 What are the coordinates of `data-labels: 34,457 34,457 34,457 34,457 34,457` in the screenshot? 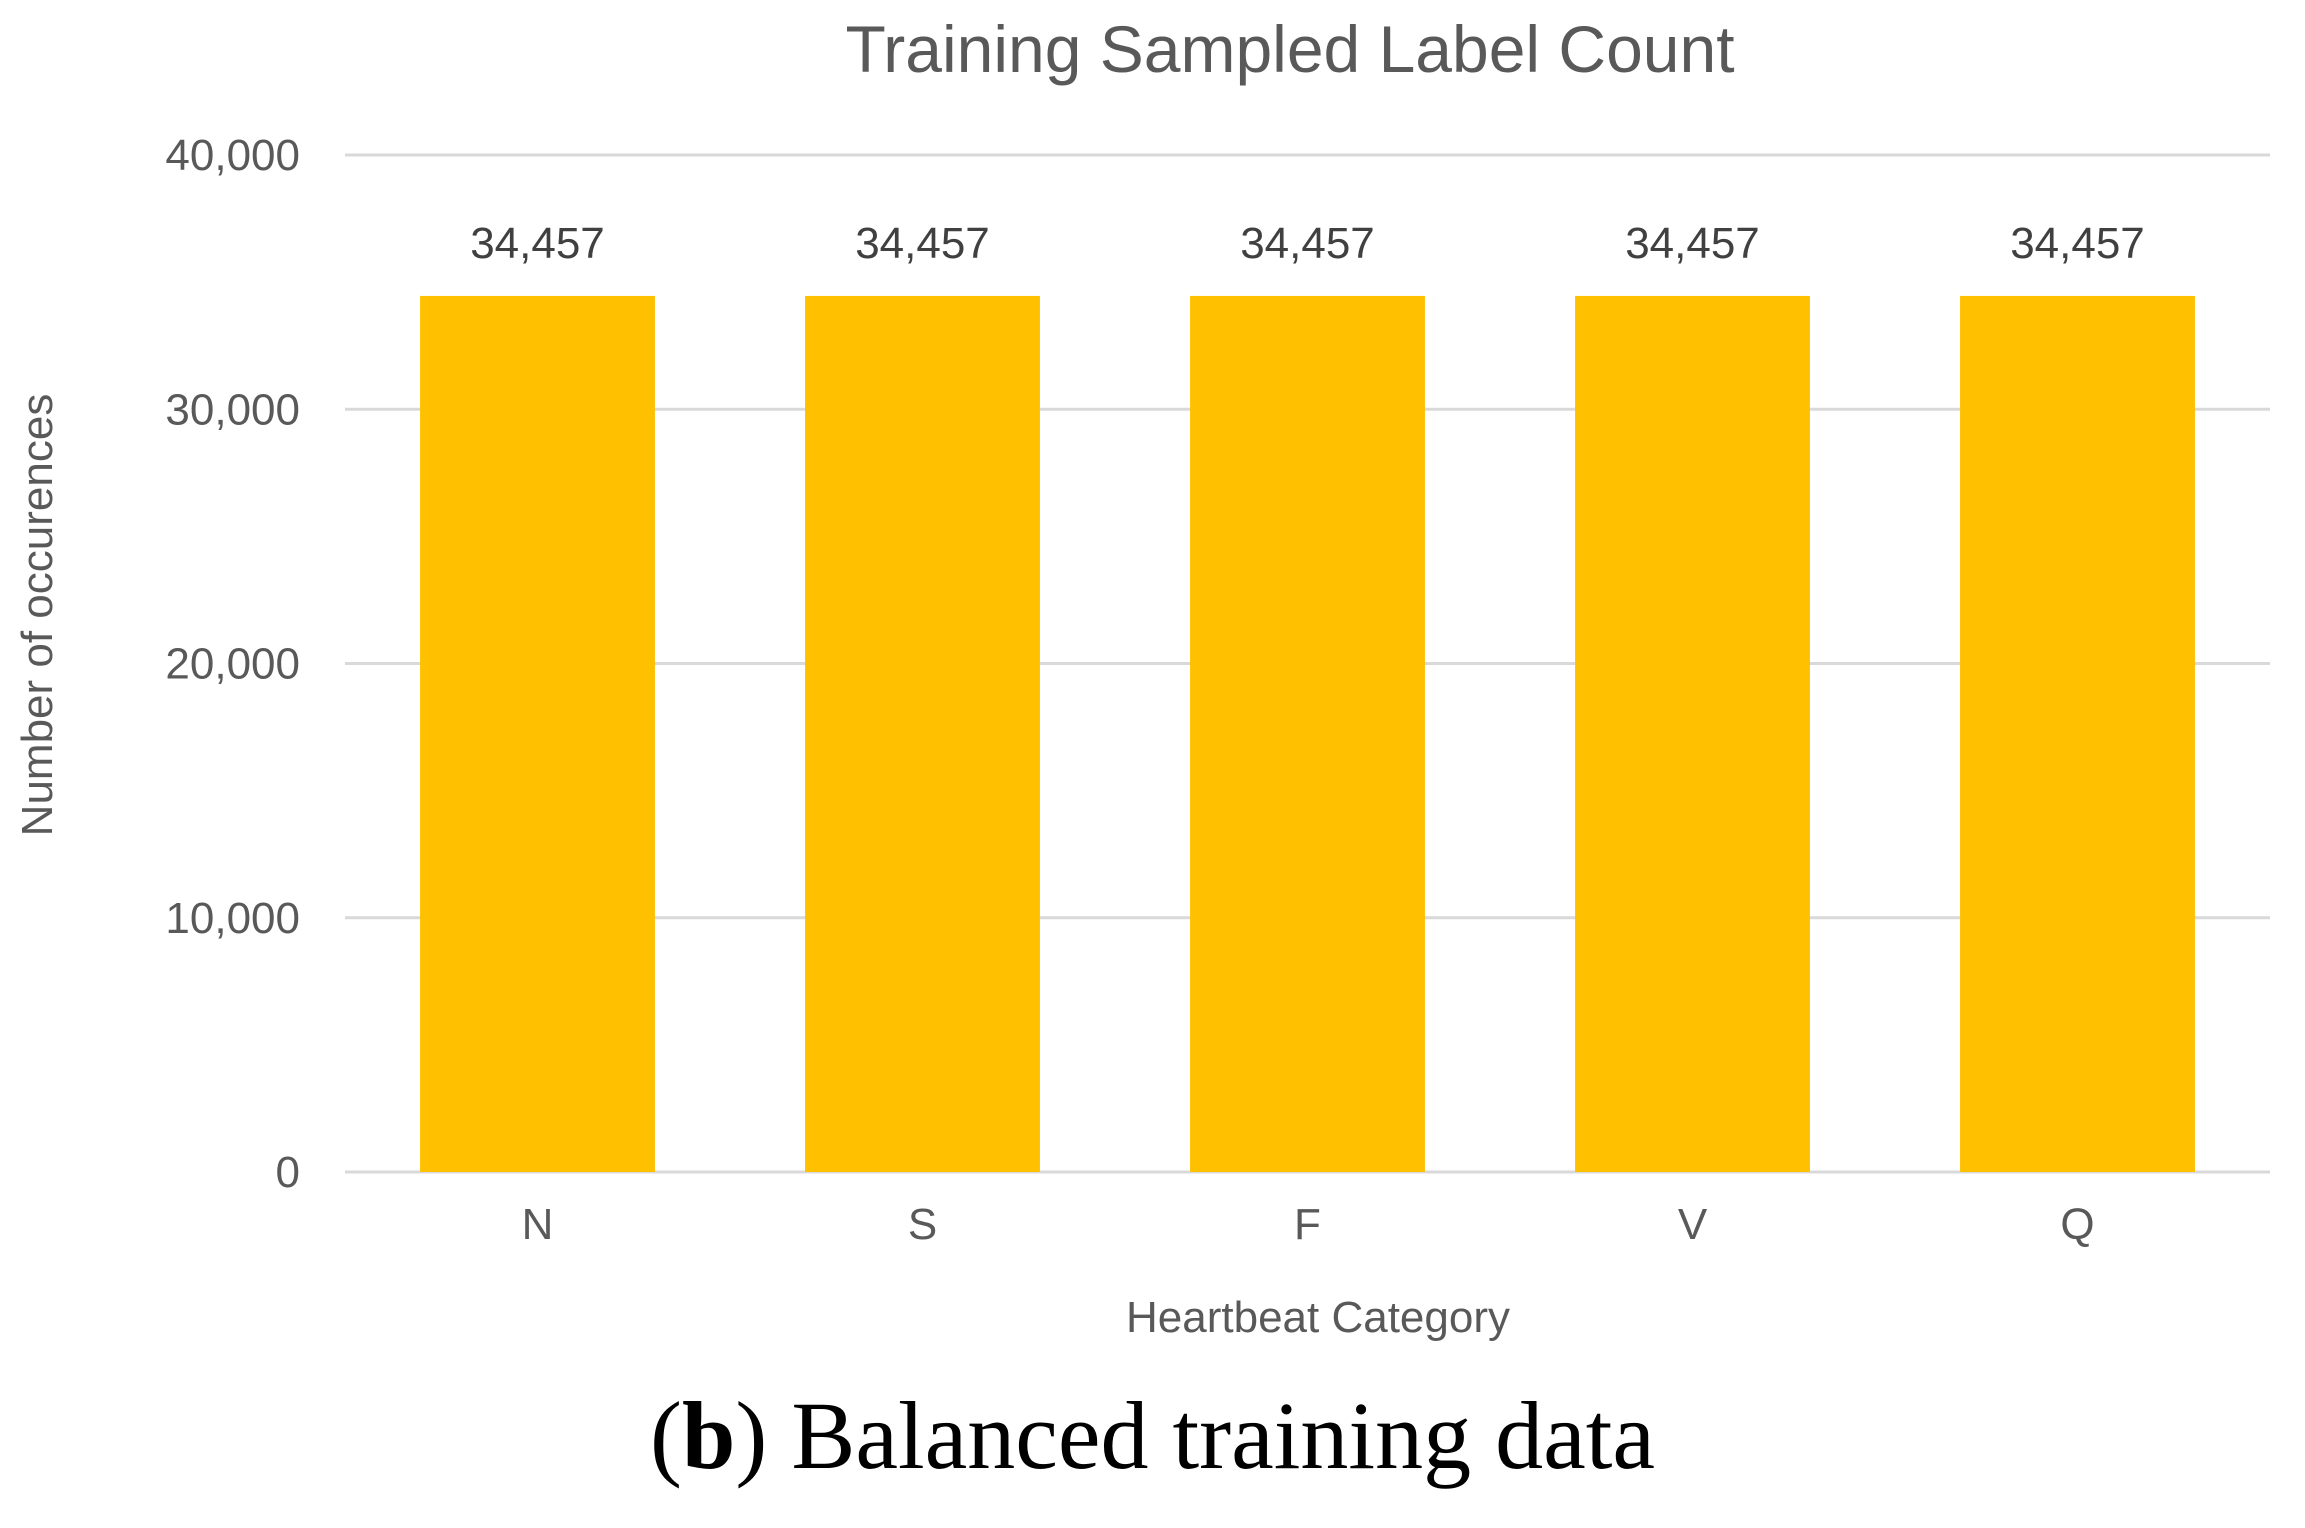 It's located at (1307, 243).